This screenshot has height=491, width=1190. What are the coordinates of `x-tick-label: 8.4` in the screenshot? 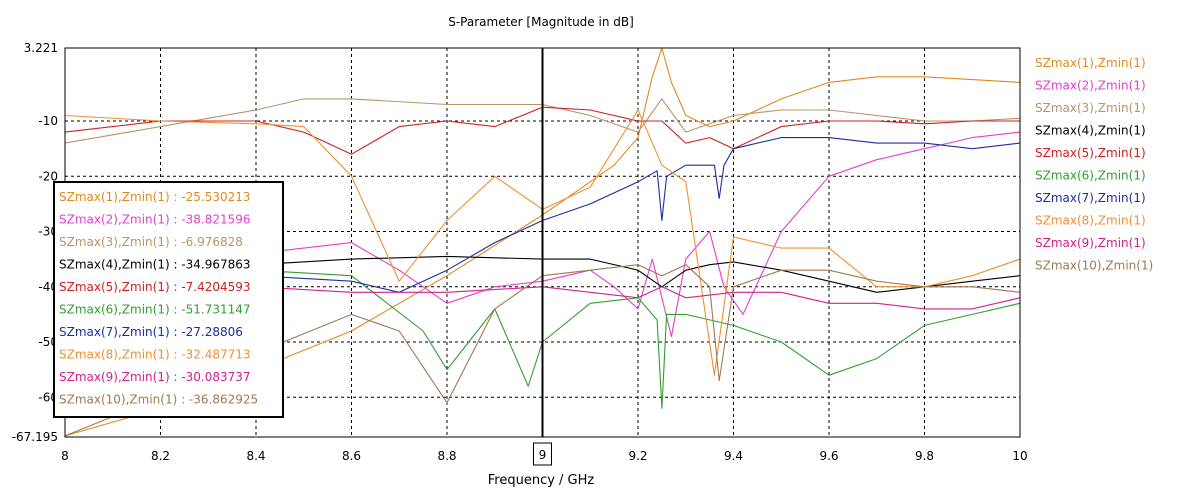 It's located at (255, 456).